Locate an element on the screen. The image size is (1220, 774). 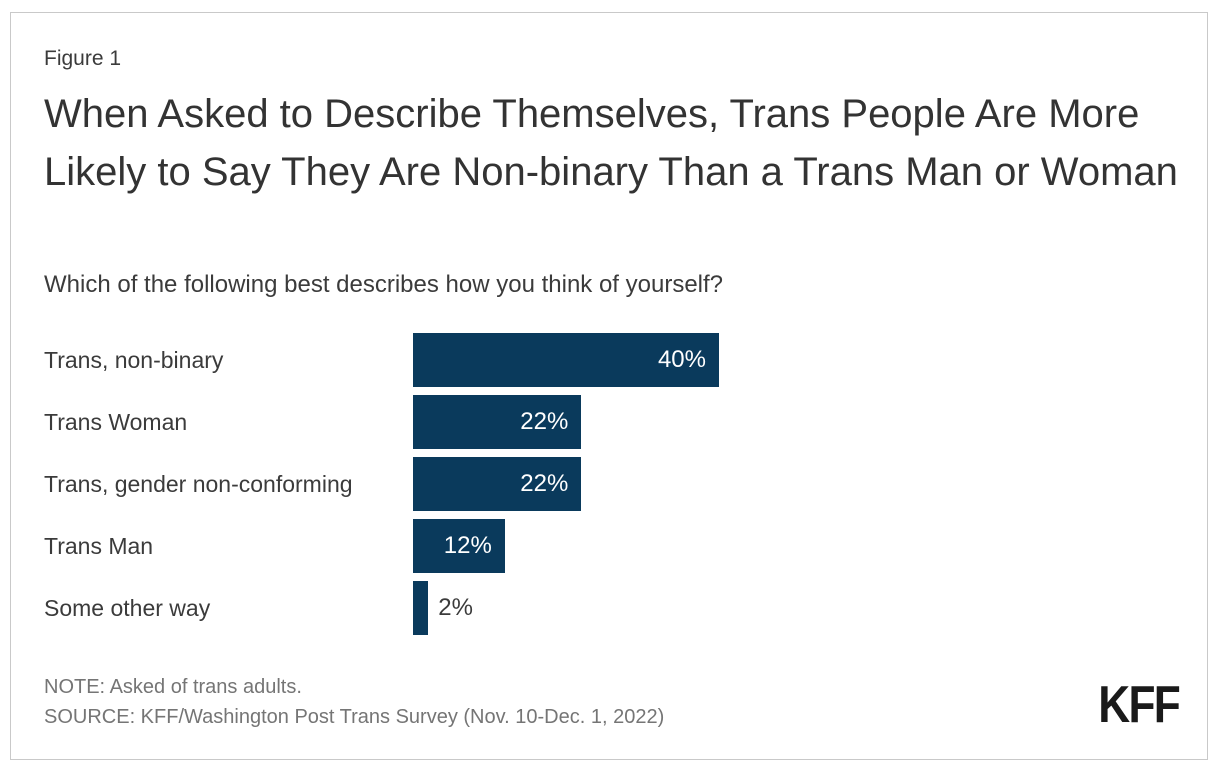
bar-track: 12% is located at coordinates (795, 546).